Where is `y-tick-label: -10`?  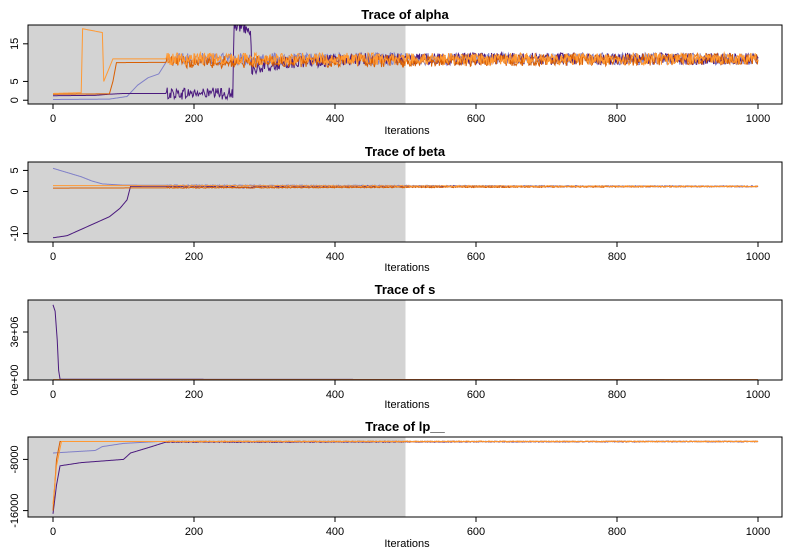
y-tick-label: -10 is located at coordinates (15, 234).